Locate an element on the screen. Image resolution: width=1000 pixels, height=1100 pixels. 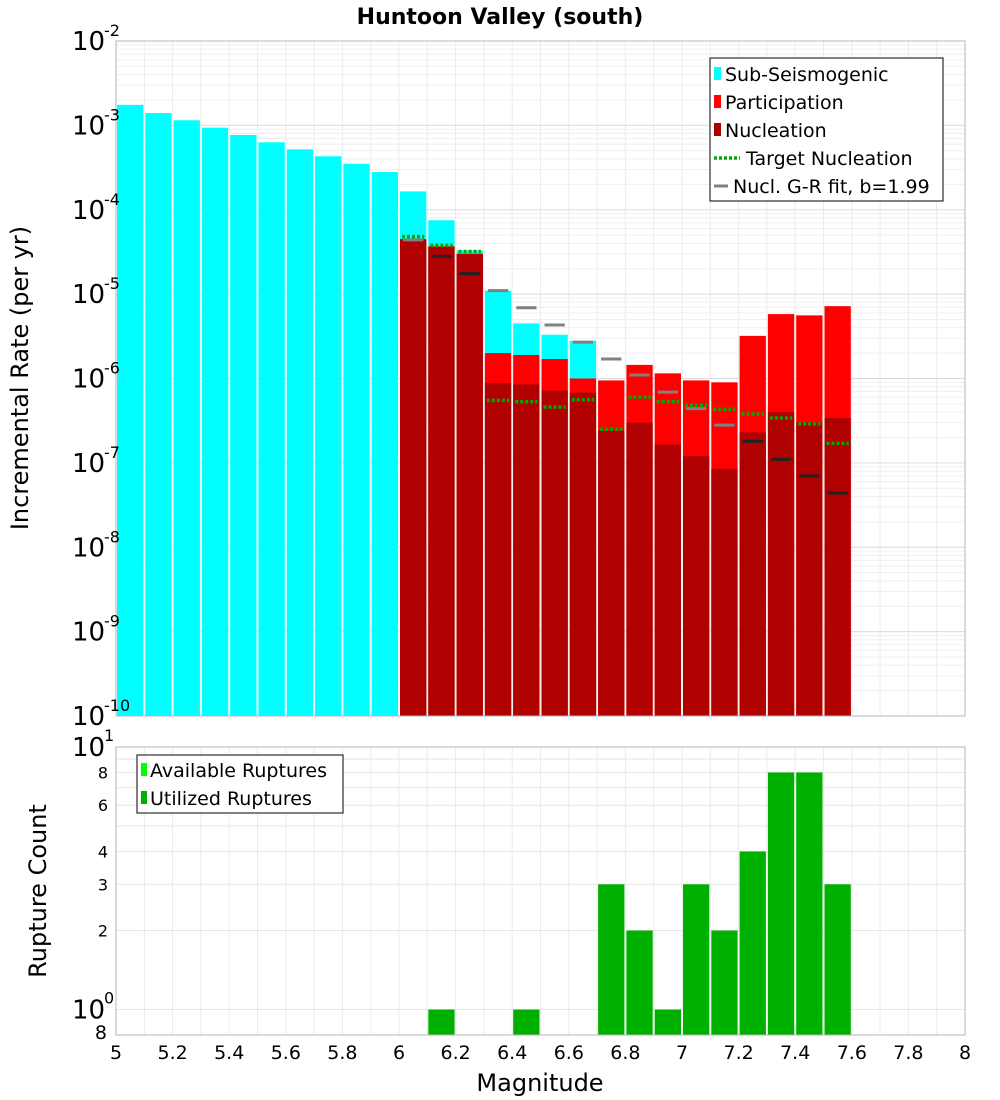
bottom-y-tick-label: 6 is located at coordinates (103, 805).